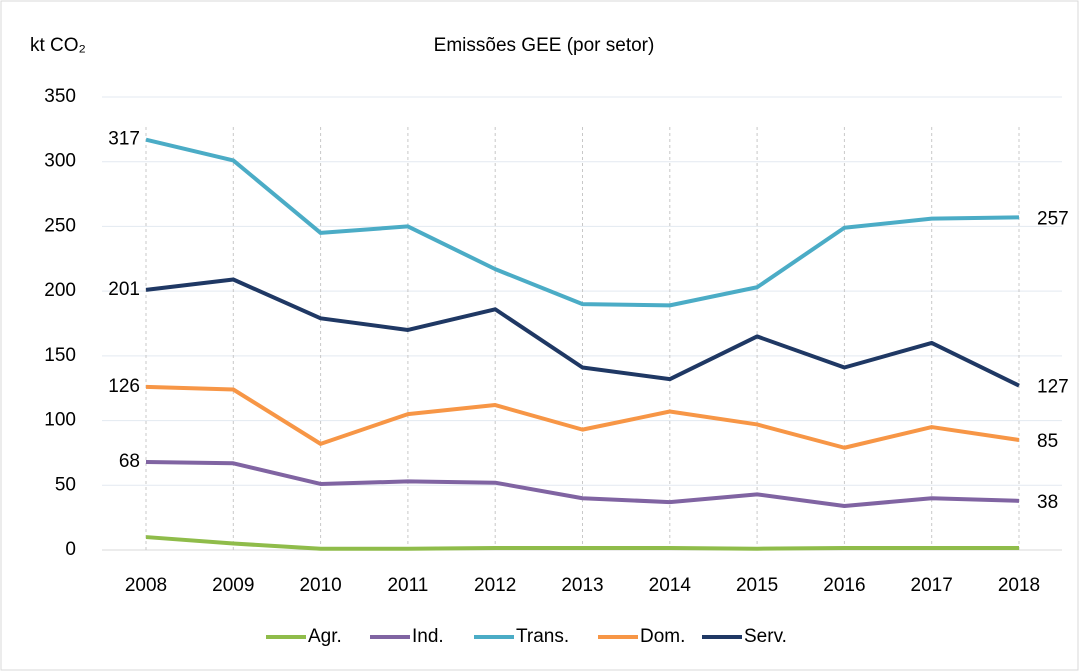 The height and width of the screenshot is (671, 1079). What do you see at coordinates (844, 585) in the screenshot?
I see `x-tick-label: 2016` at bounding box center [844, 585].